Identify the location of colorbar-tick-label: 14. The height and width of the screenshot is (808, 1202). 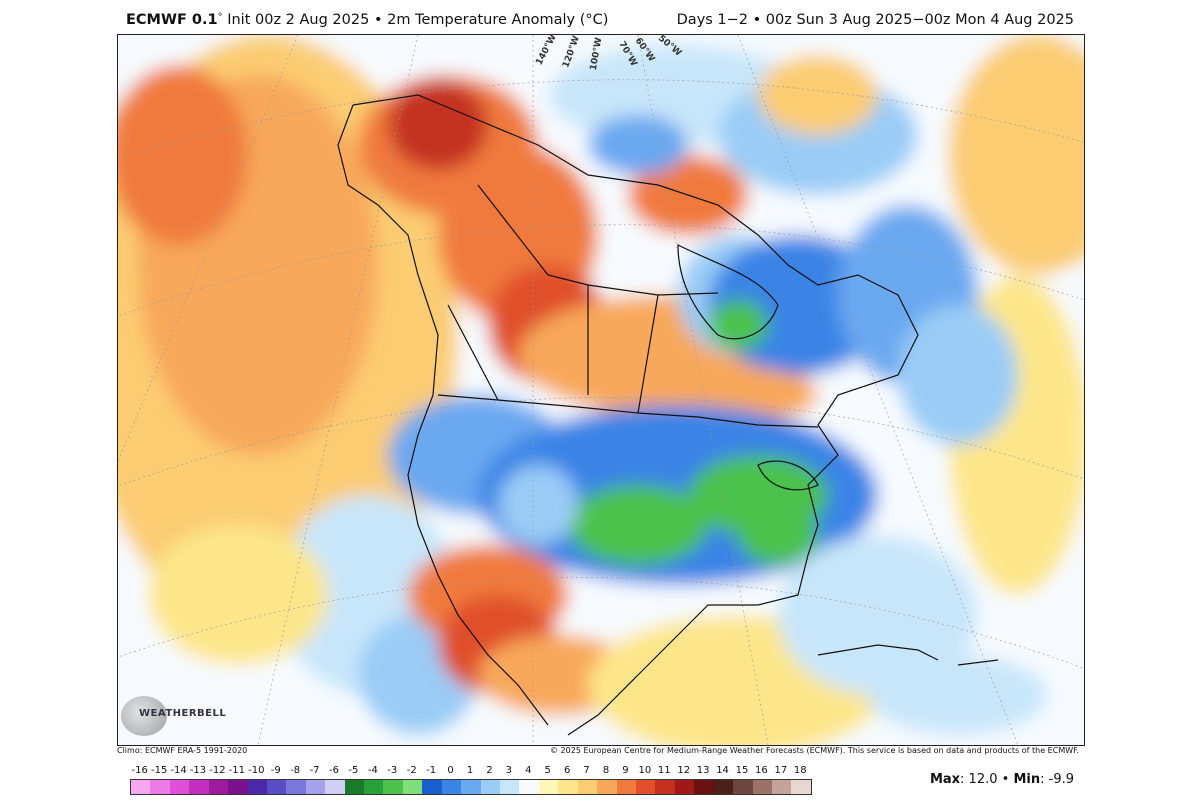
(722, 770).